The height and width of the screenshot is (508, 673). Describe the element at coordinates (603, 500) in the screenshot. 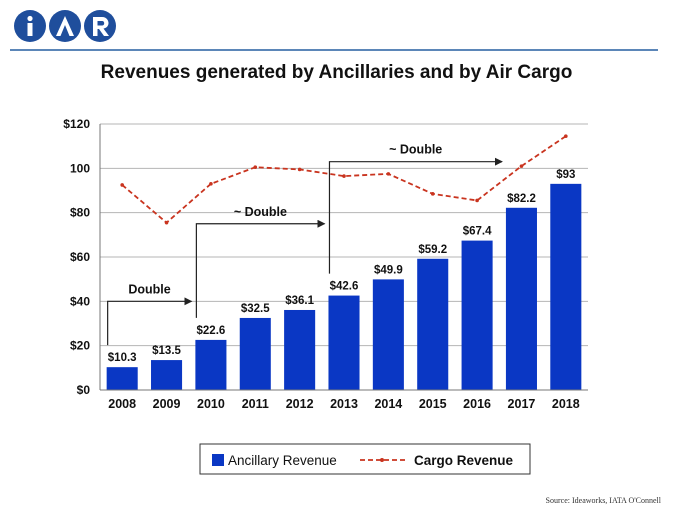

I see `source-note: Source: Ideaworks, IATA O'Connell` at that location.